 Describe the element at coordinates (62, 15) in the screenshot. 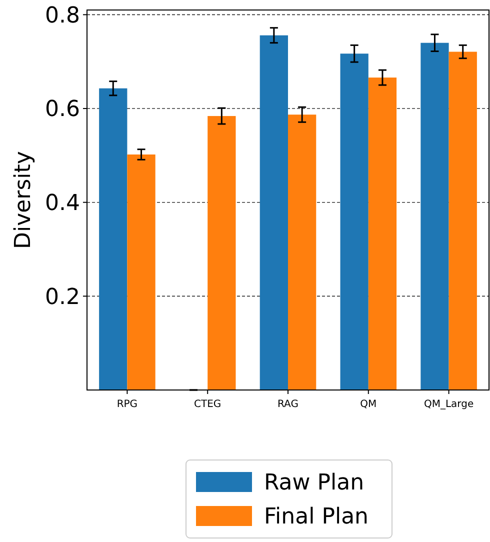

I see `y-tick-label: 0.8` at that location.